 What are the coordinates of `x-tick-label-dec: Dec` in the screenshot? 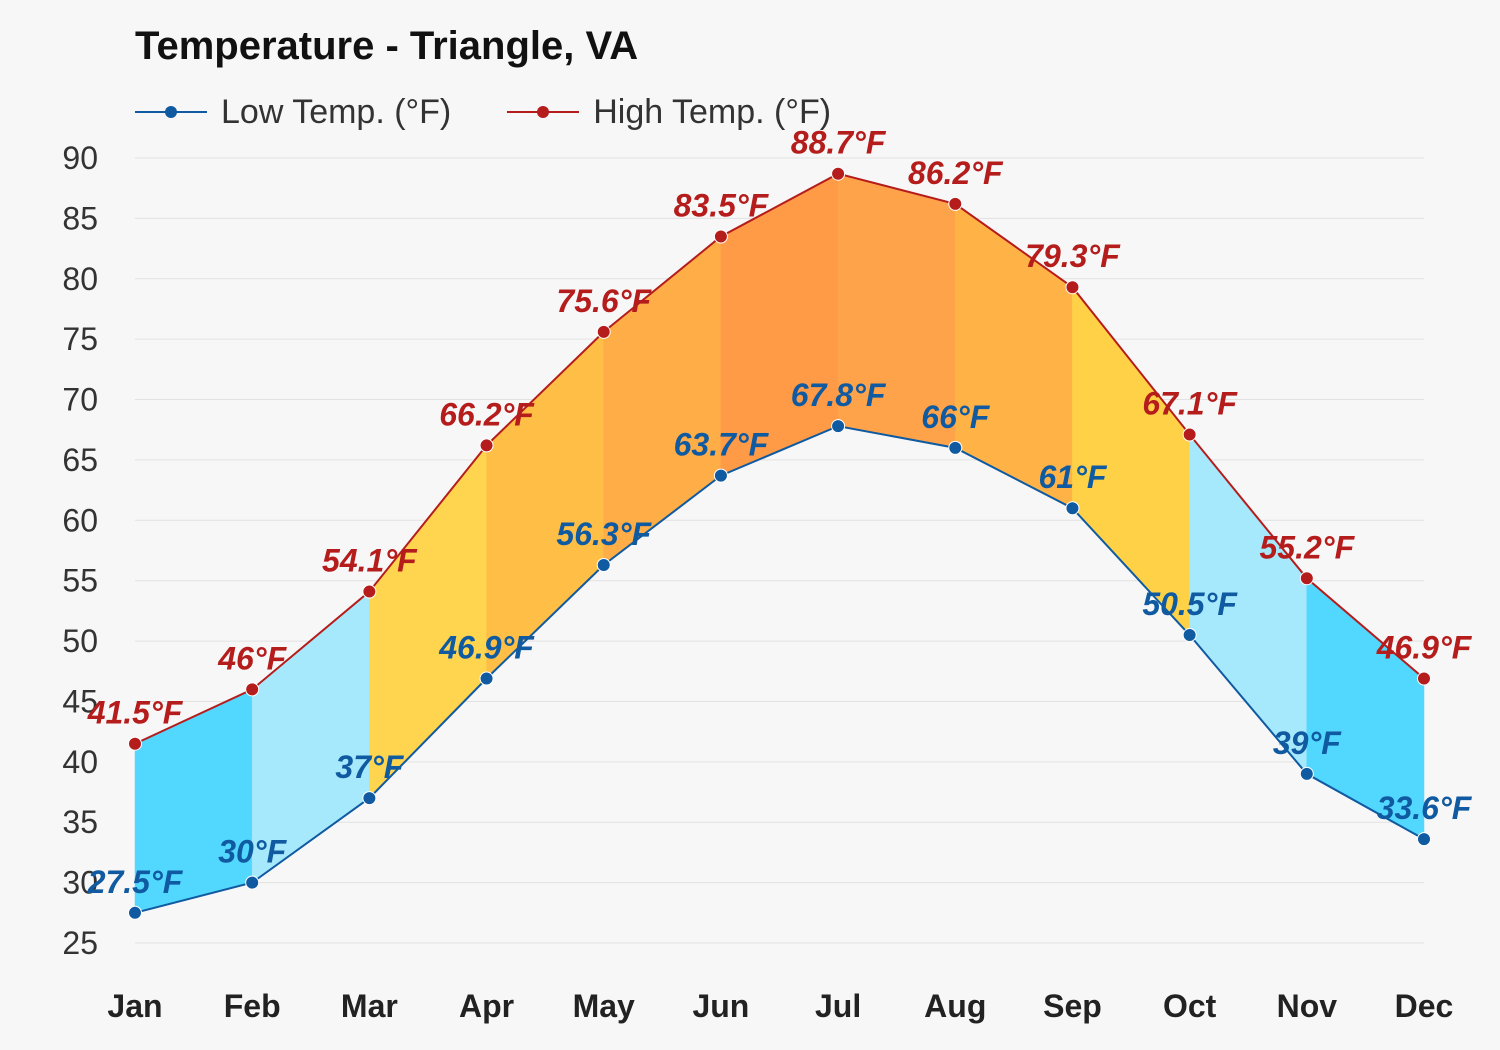 It's located at (1424, 1006).